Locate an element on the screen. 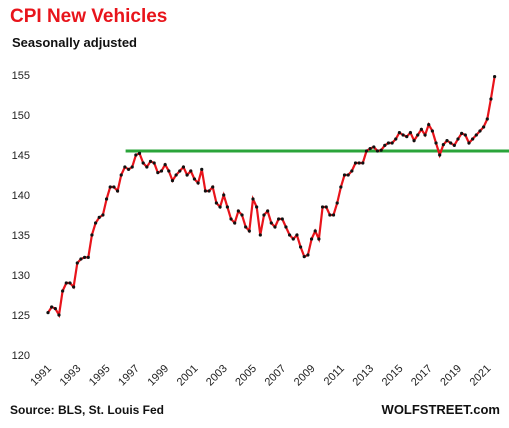  y-tick-label: 150 is located at coordinates (21, 116).